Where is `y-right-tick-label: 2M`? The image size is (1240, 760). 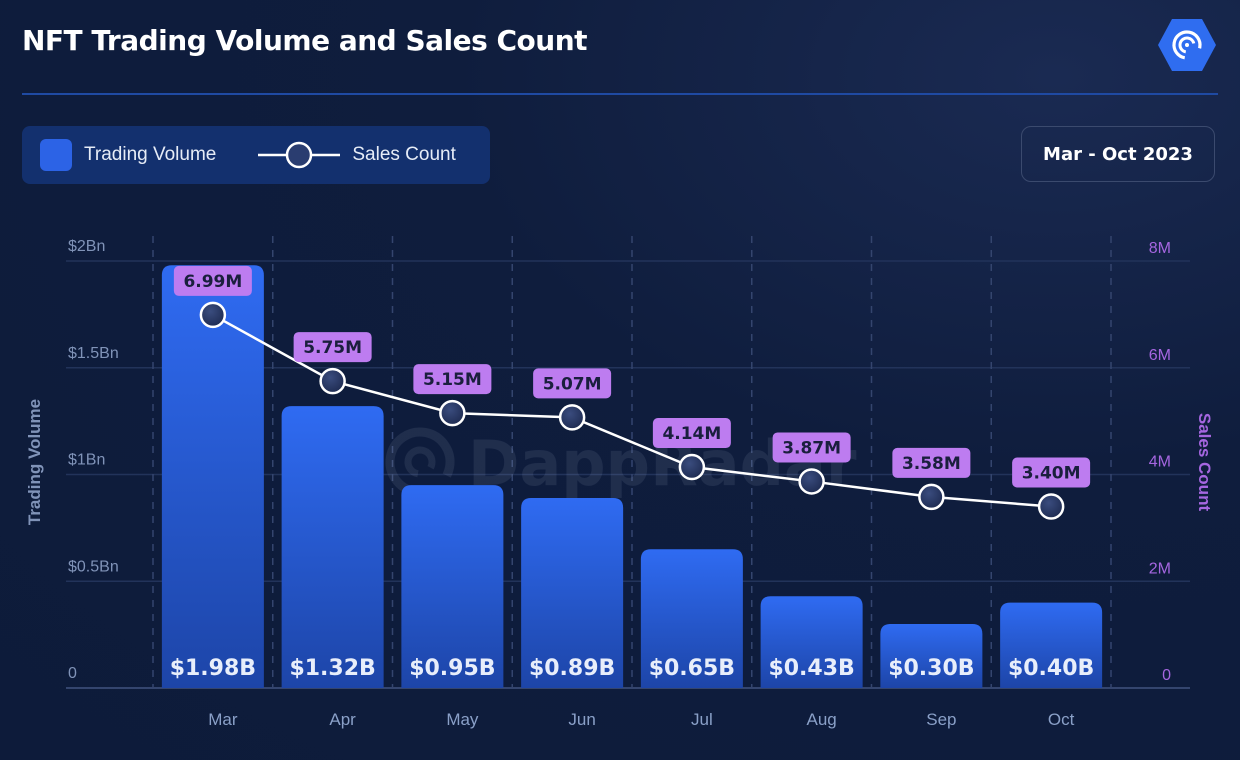
y-right-tick-label: 2M is located at coordinates (1160, 568).